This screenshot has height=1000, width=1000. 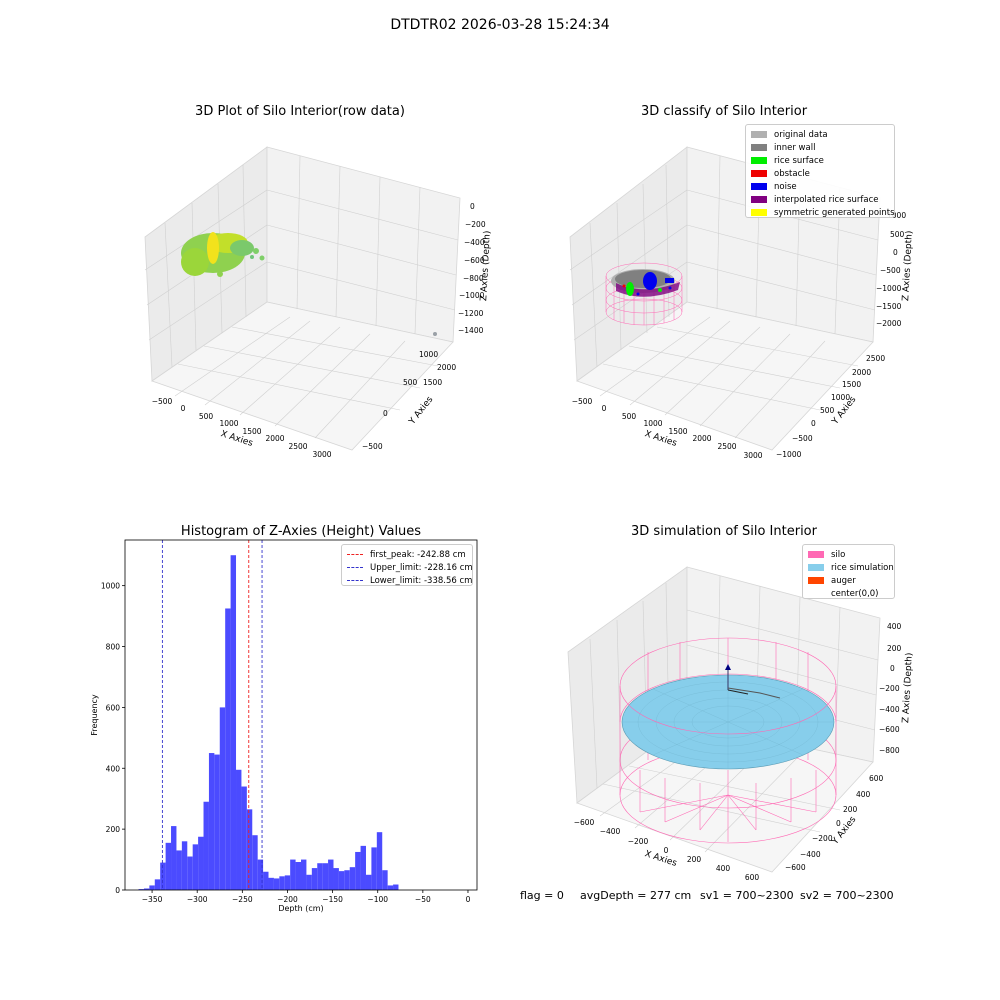 I want to click on legend-entry: interpolated rice surface, so click(x=820, y=199).